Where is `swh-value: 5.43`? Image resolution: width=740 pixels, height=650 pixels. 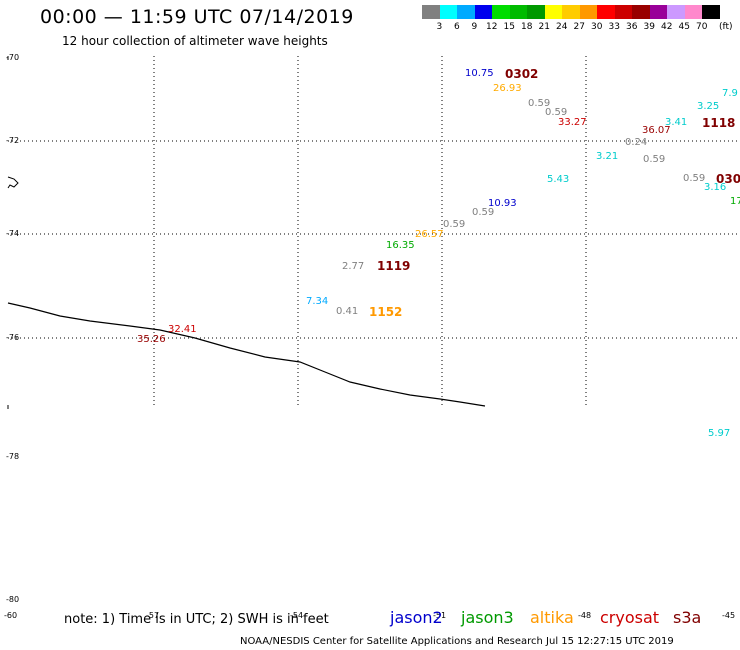
swh-value: 5.43 is located at coordinates (558, 179).